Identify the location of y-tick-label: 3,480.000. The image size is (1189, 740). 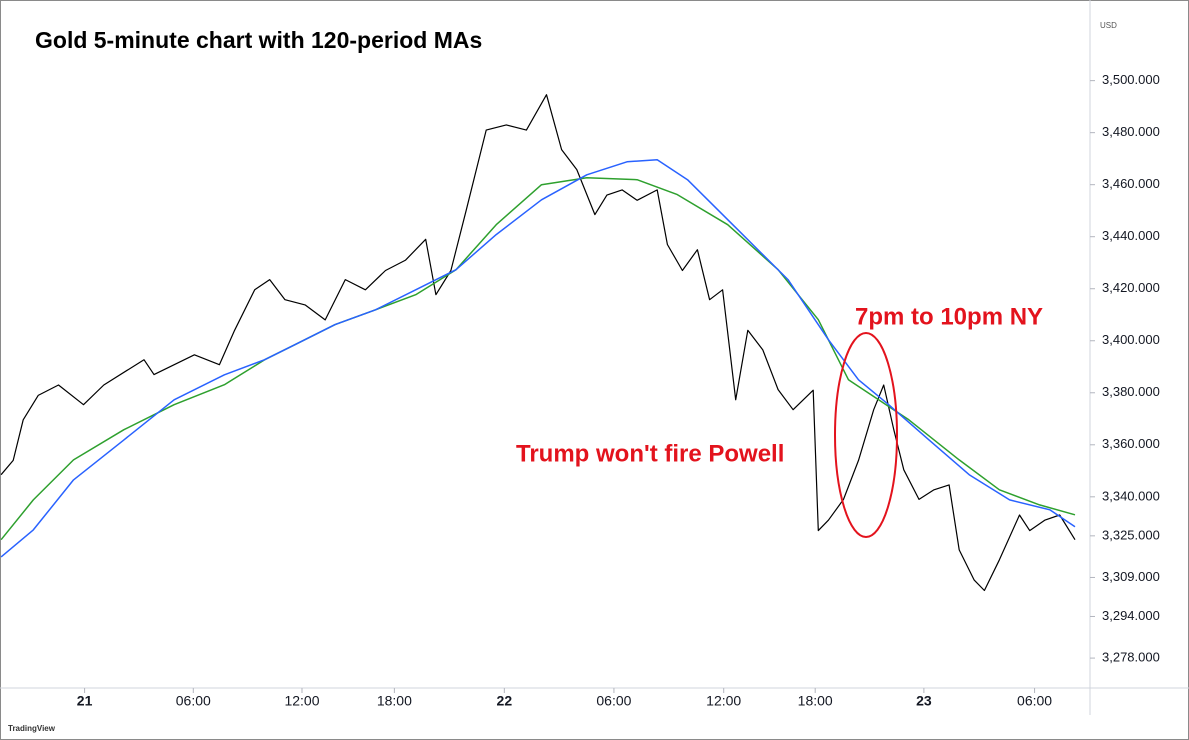
(1131, 131).